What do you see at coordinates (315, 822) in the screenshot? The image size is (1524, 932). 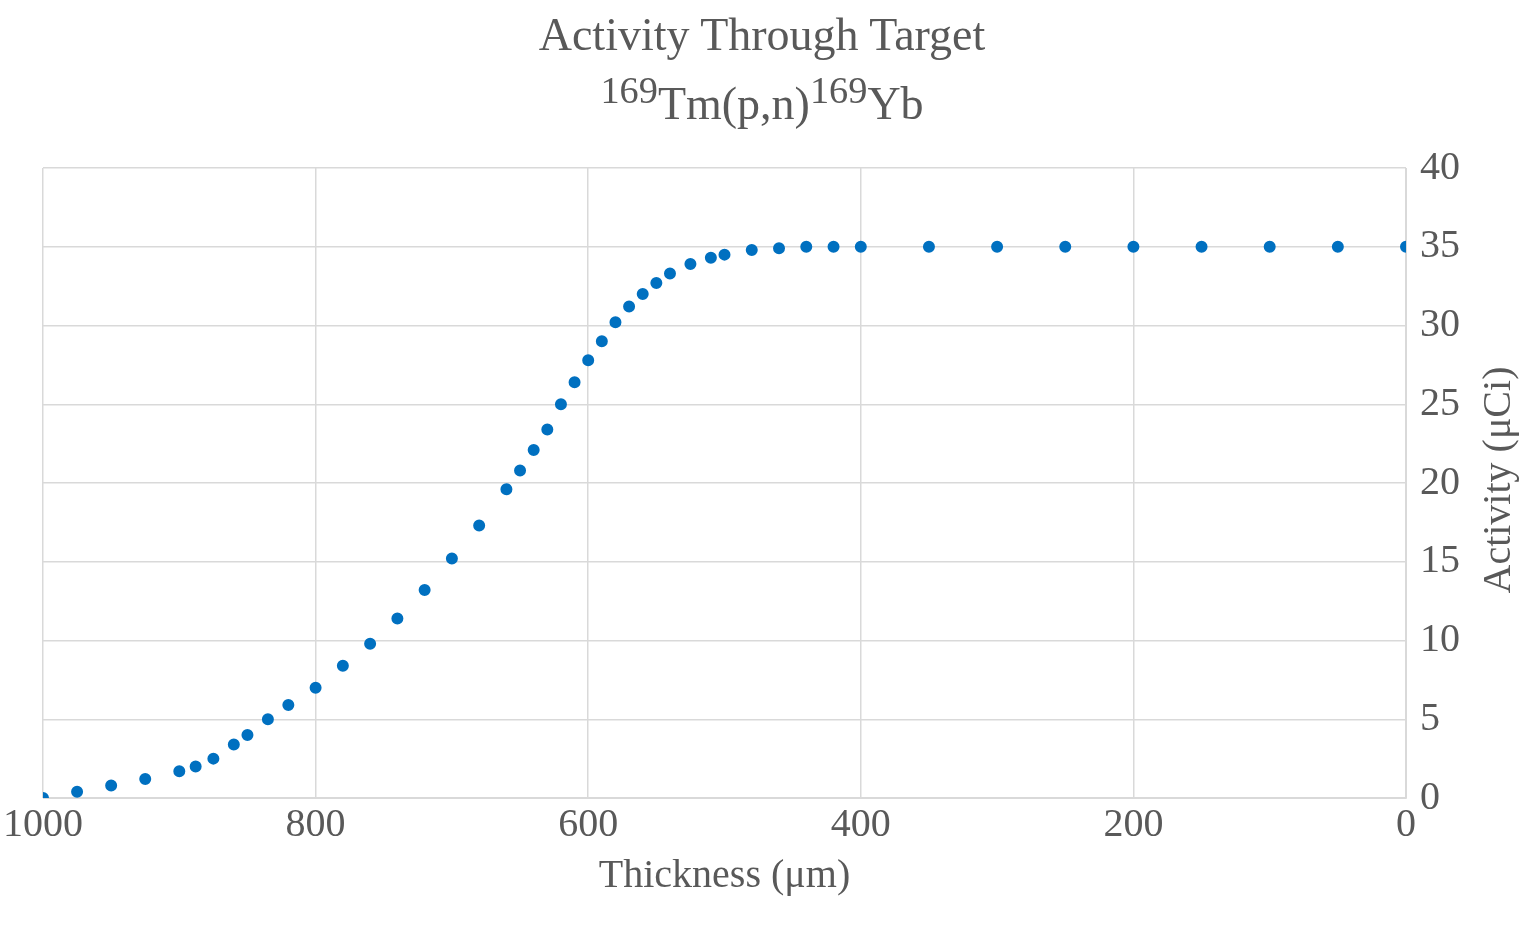 I see `x-tick-label: 800` at bounding box center [315, 822].